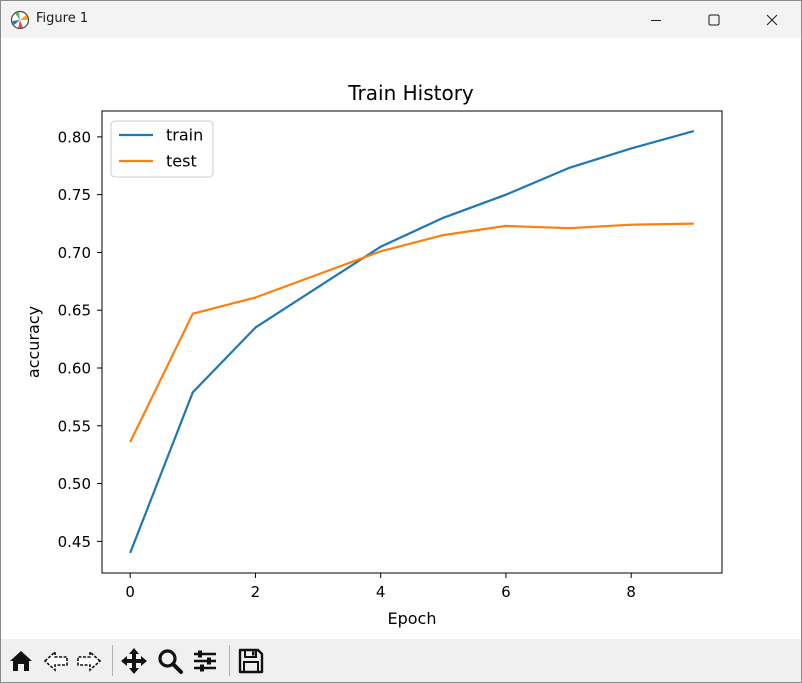  I want to click on arrow-right-icon, so click(89, 661).